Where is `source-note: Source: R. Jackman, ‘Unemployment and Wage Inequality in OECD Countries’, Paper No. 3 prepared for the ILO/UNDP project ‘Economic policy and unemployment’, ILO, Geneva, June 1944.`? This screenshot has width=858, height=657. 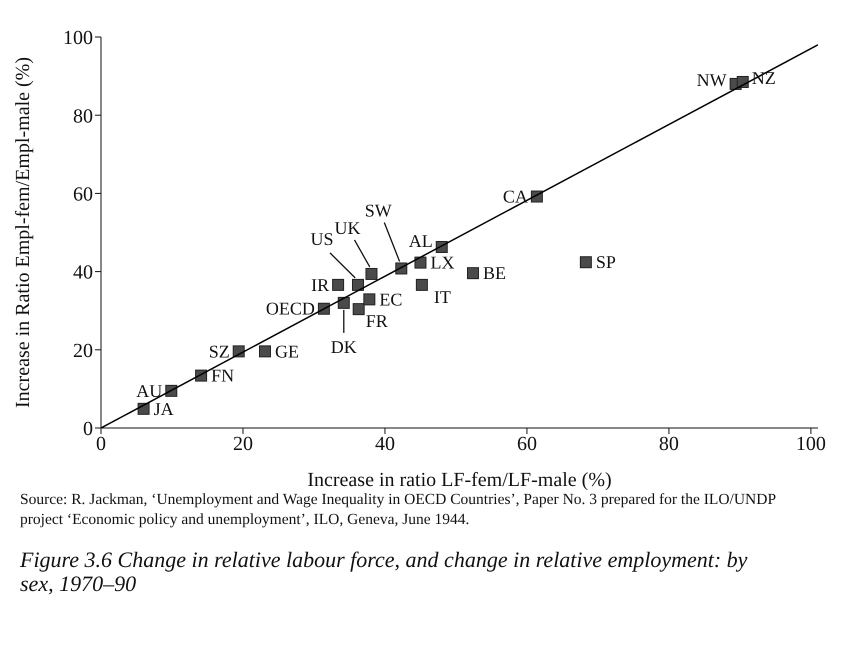
source-note: Source: R. Jackman, ‘Unemployment and Wage Inequality in OECD Countries’, Paper No. 3 prepared for the ILO/UNDP project ‘Economic policy and unemployment’, ILO, Geneva, June 1944. is located at coordinates (398, 510).